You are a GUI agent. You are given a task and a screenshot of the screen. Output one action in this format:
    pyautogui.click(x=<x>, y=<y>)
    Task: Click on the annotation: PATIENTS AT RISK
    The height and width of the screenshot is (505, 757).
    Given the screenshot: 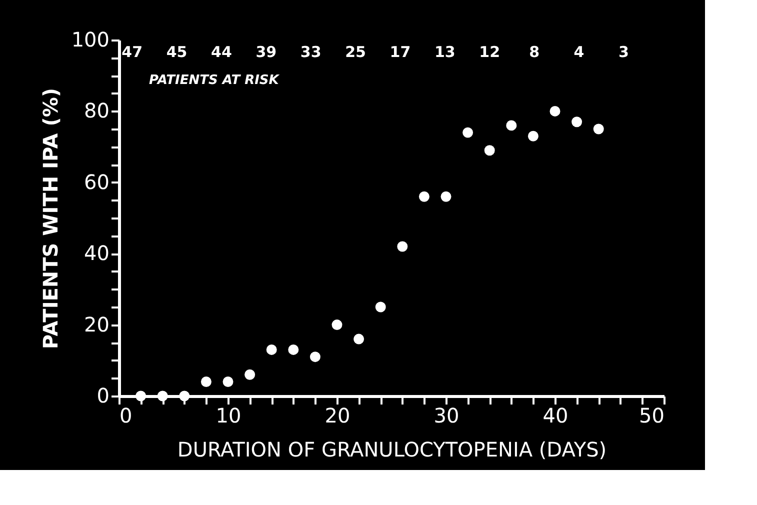 What is the action you would take?
    pyautogui.click(x=214, y=80)
    